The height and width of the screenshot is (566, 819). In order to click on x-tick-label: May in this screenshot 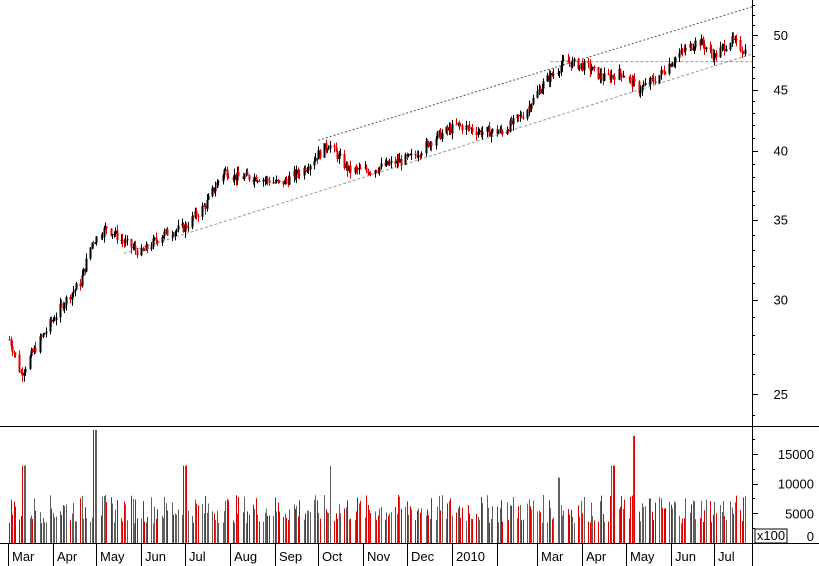, I will do `click(642, 556)`.